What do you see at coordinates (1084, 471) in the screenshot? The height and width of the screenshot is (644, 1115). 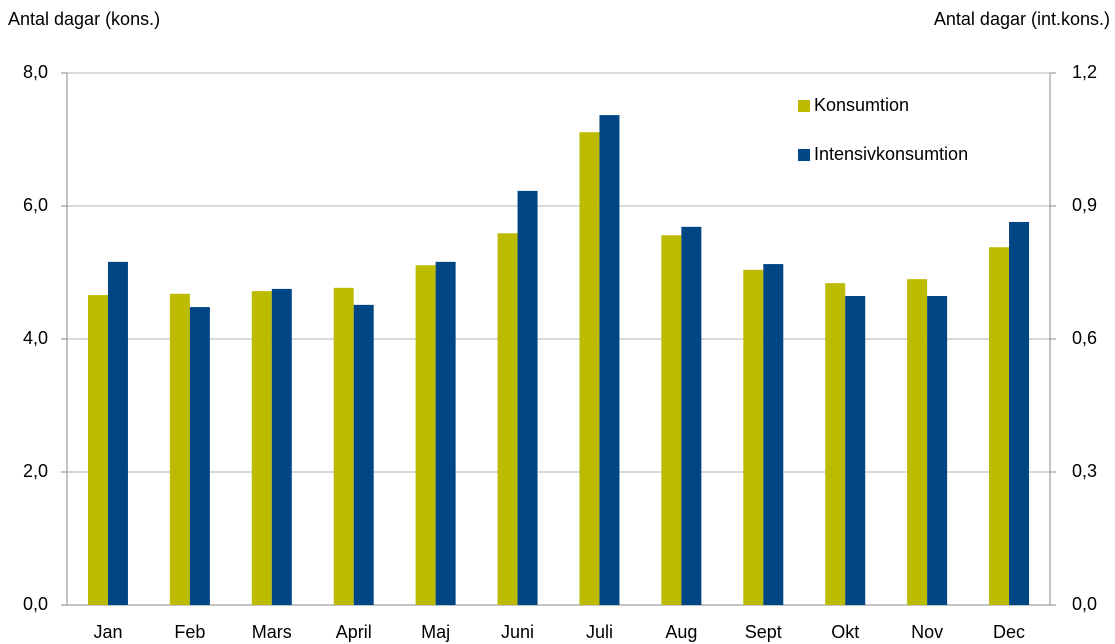 I see `y2-tick-label: 0,3` at bounding box center [1084, 471].